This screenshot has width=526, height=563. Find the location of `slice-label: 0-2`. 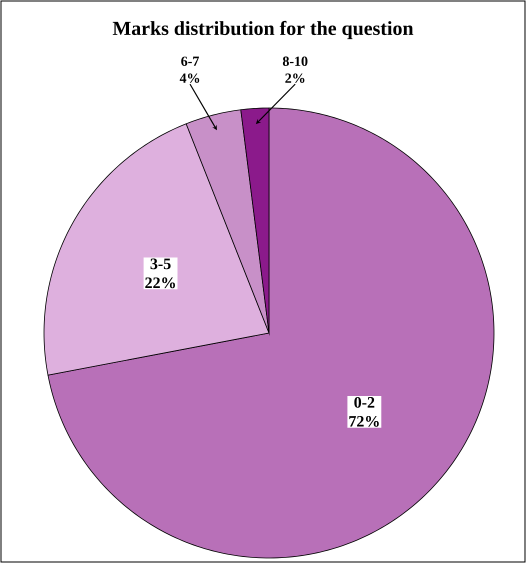

slice-label: 0-2 is located at coordinates (364, 402).